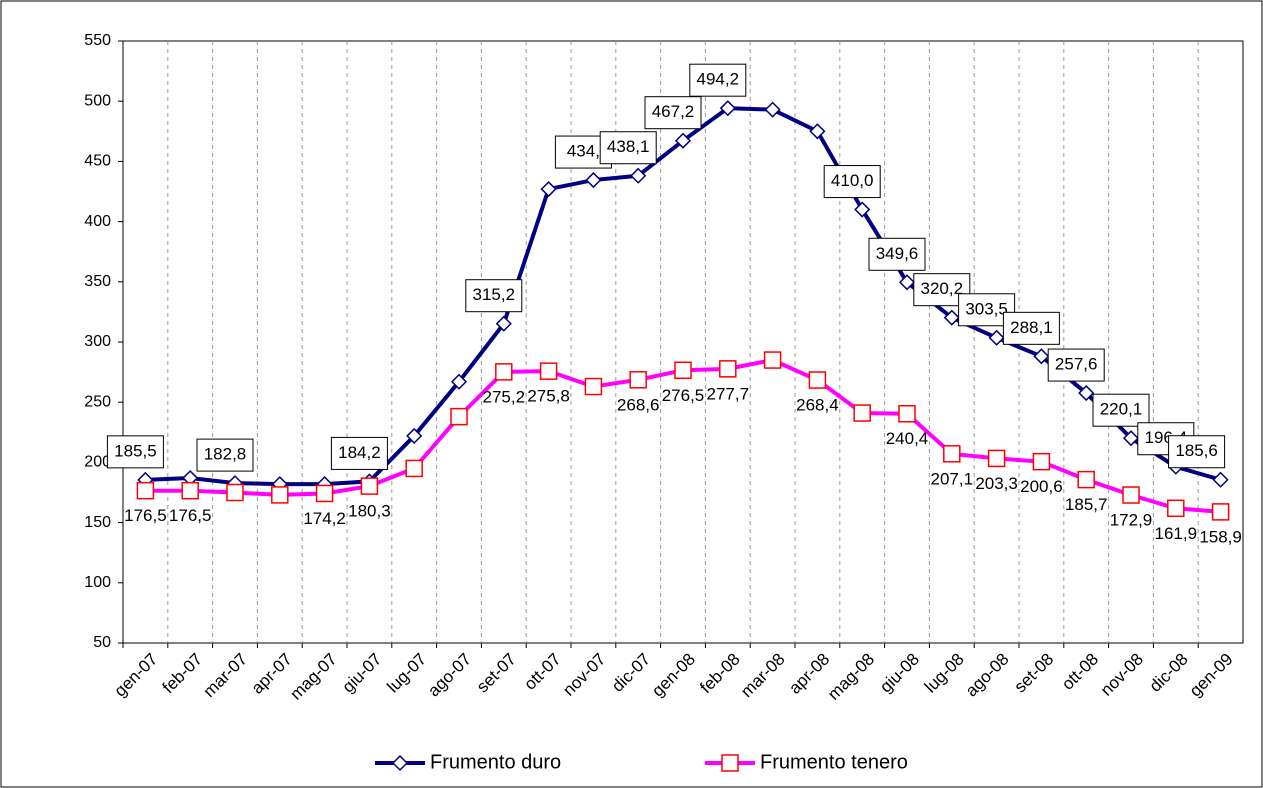 The image size is (1263, 788). I want to click on value-label: 276,5, so click(683, 395).